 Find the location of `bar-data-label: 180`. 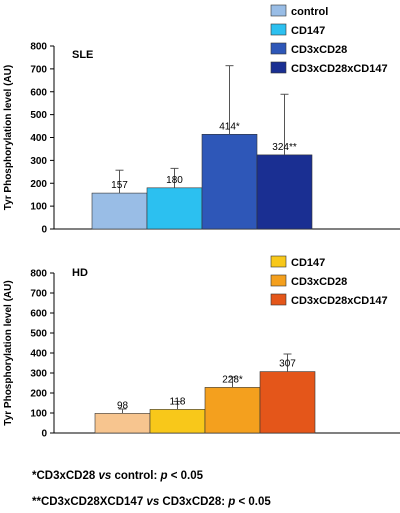

bar-data-label: 180 is located at coordinates (174, 180).